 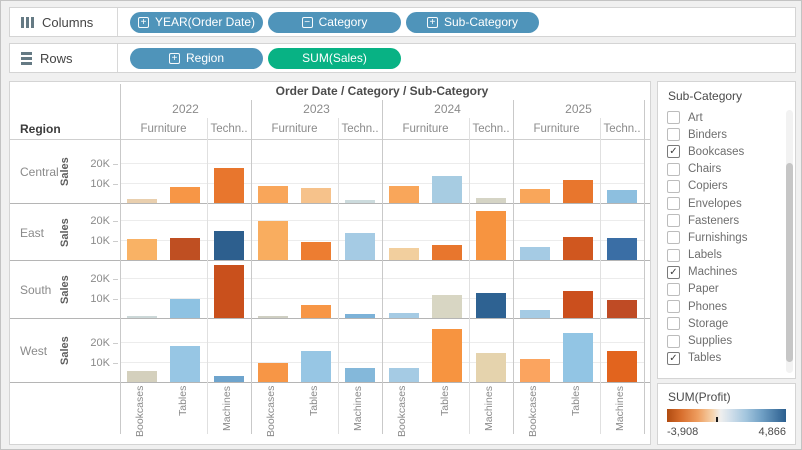 What do you see at coordinates (578, 192) in the screenshot?
I see `bar-central-2025-tables` at bounding box center [578, 192].